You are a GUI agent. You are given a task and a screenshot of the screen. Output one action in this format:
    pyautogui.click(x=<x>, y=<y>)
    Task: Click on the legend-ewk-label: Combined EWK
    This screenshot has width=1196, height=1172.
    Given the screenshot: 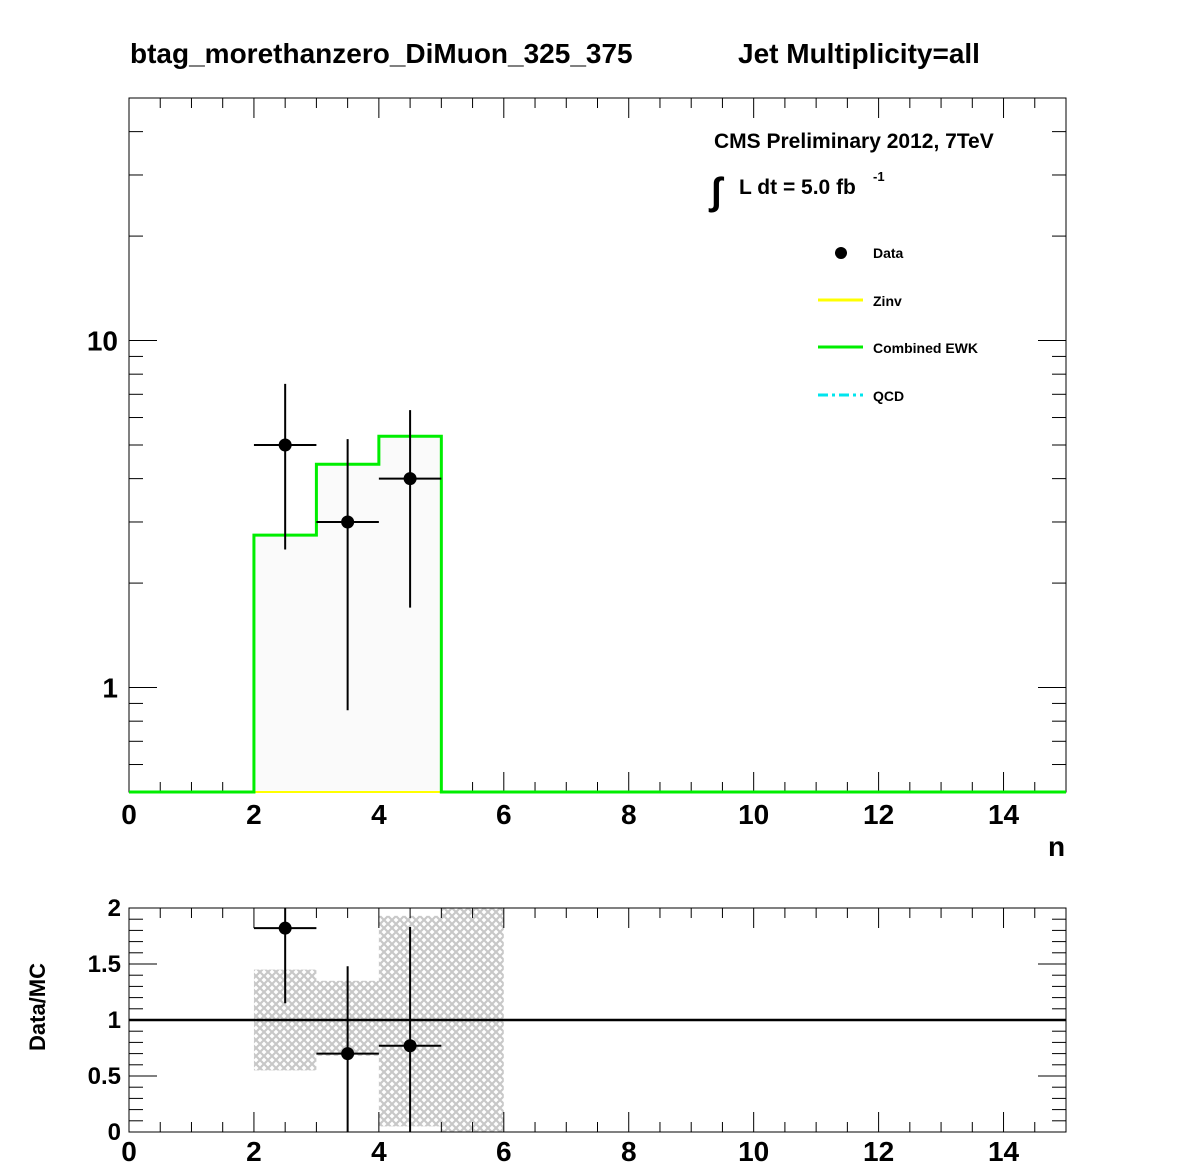 What is the action you would take?
    pyautogui.click(x=925, y=348)
    